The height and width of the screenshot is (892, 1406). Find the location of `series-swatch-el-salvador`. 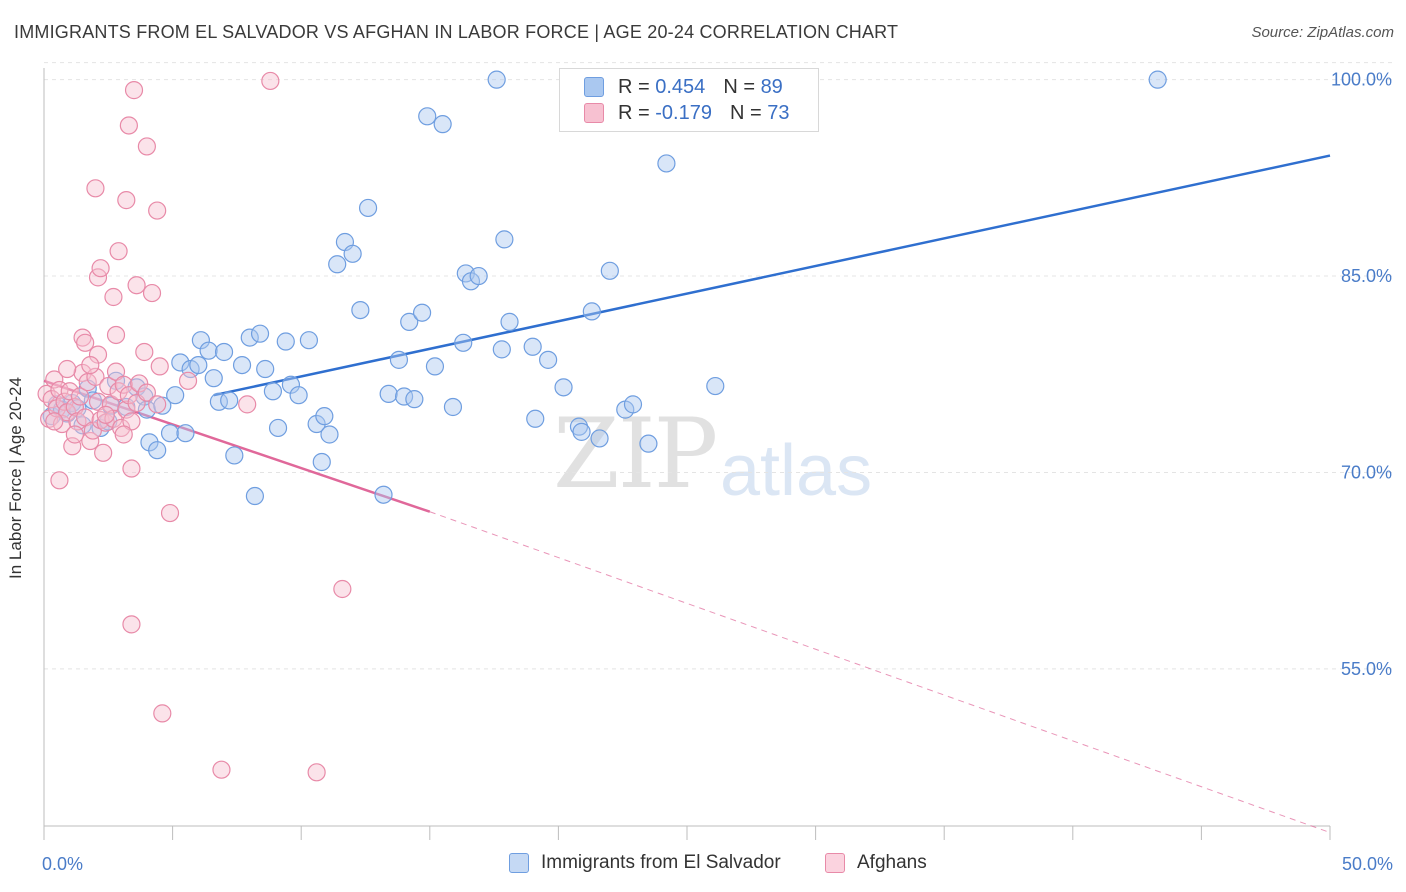

series-swatch-el-salvador is located at coordinates (519, 863).